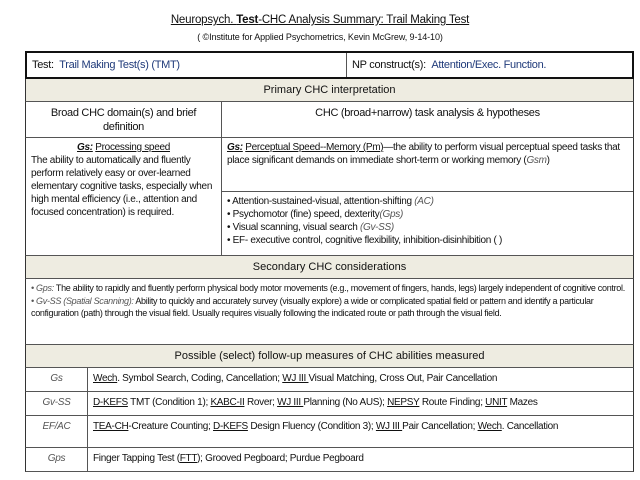  What do you see at coordinates (124, 119) in the screenshot?
I see `col1-header: Broad CHC domain(s) and brief definition` at bounding box center [124, 119].